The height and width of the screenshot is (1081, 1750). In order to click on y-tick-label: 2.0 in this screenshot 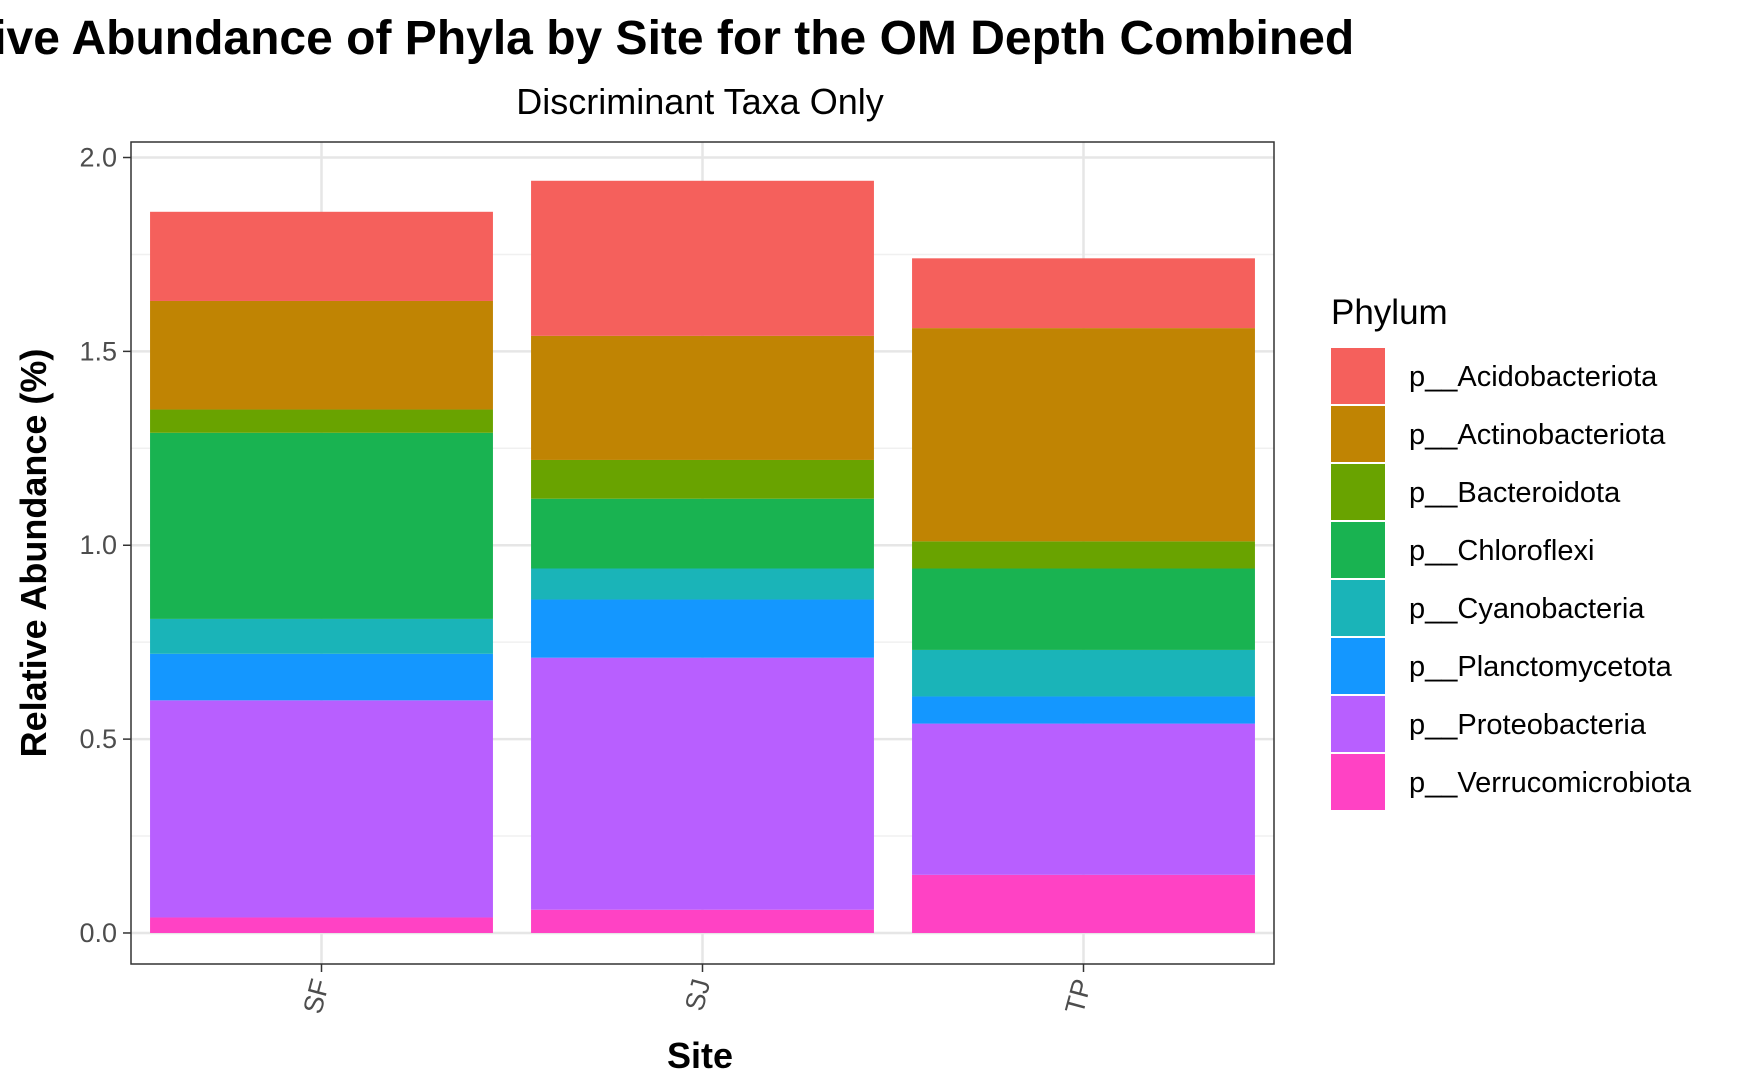, I will do `click(98, 158)`.